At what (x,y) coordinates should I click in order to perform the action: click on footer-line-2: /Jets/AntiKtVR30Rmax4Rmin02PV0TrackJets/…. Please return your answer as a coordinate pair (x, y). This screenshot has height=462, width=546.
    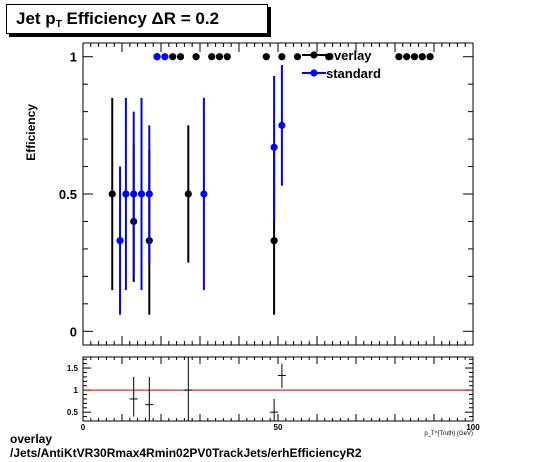
    Looking at the image, I should click on (186, 453).